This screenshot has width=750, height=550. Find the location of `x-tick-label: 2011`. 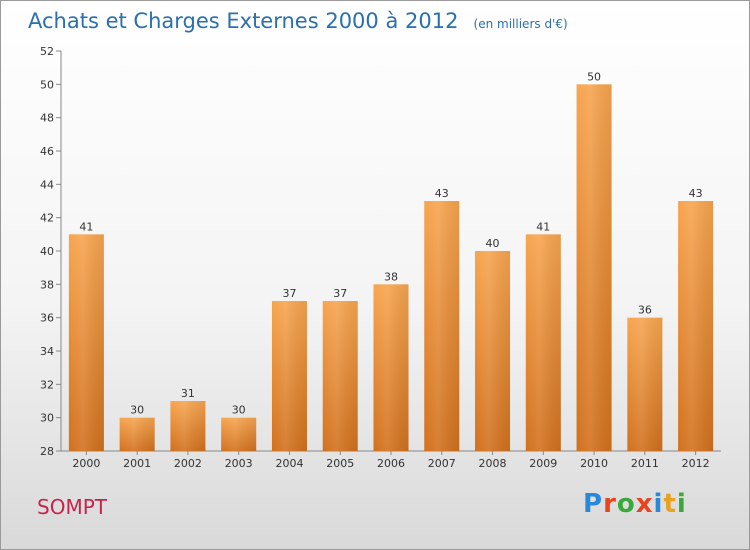

x-tick-label: 2011 is located at coordinates (645, 463).